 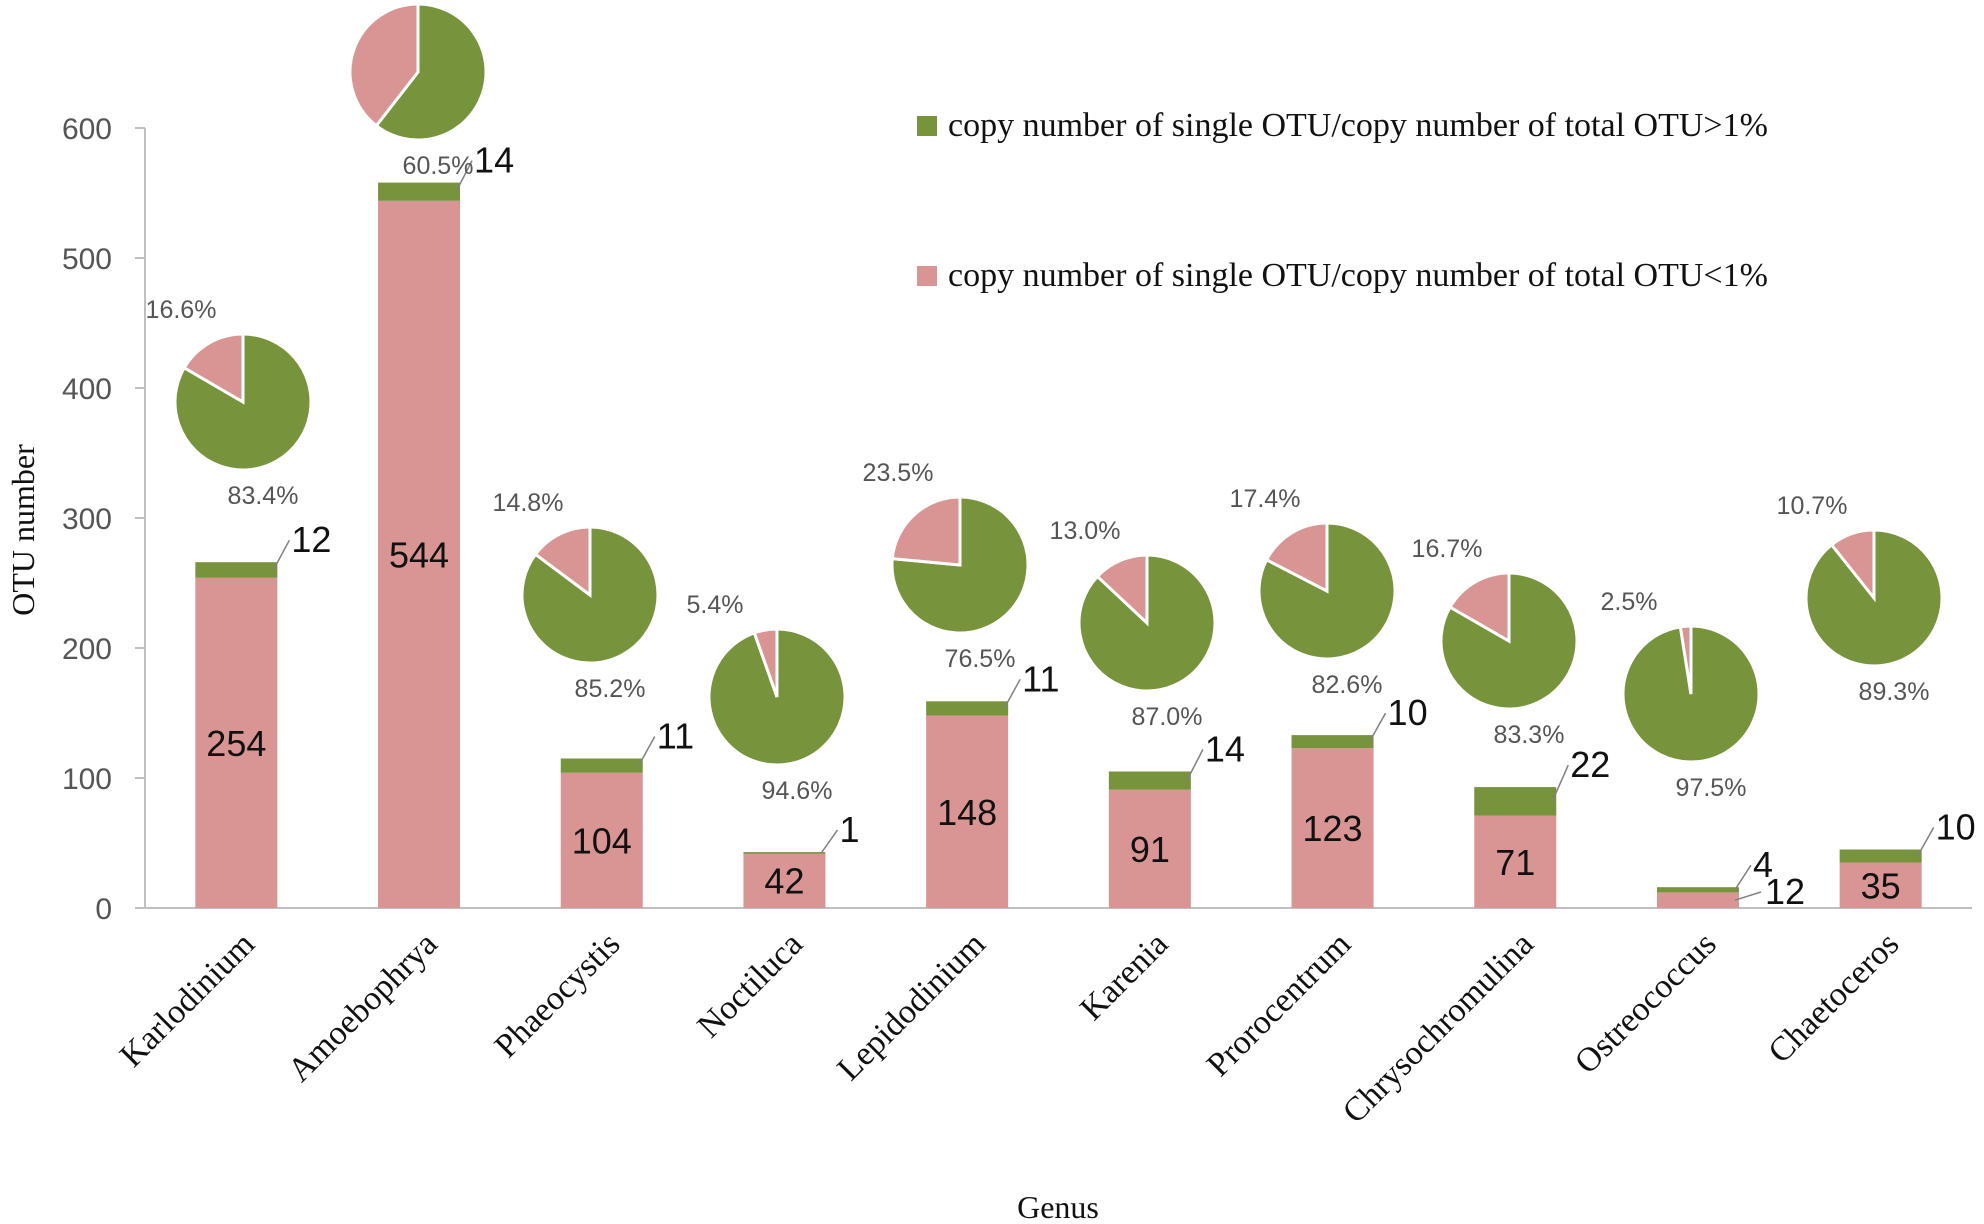 What do you see at coordinates (528, 503) in the screenshot?
I see `pie-label-pink: 14.8%` at bounding box center [528, 503].